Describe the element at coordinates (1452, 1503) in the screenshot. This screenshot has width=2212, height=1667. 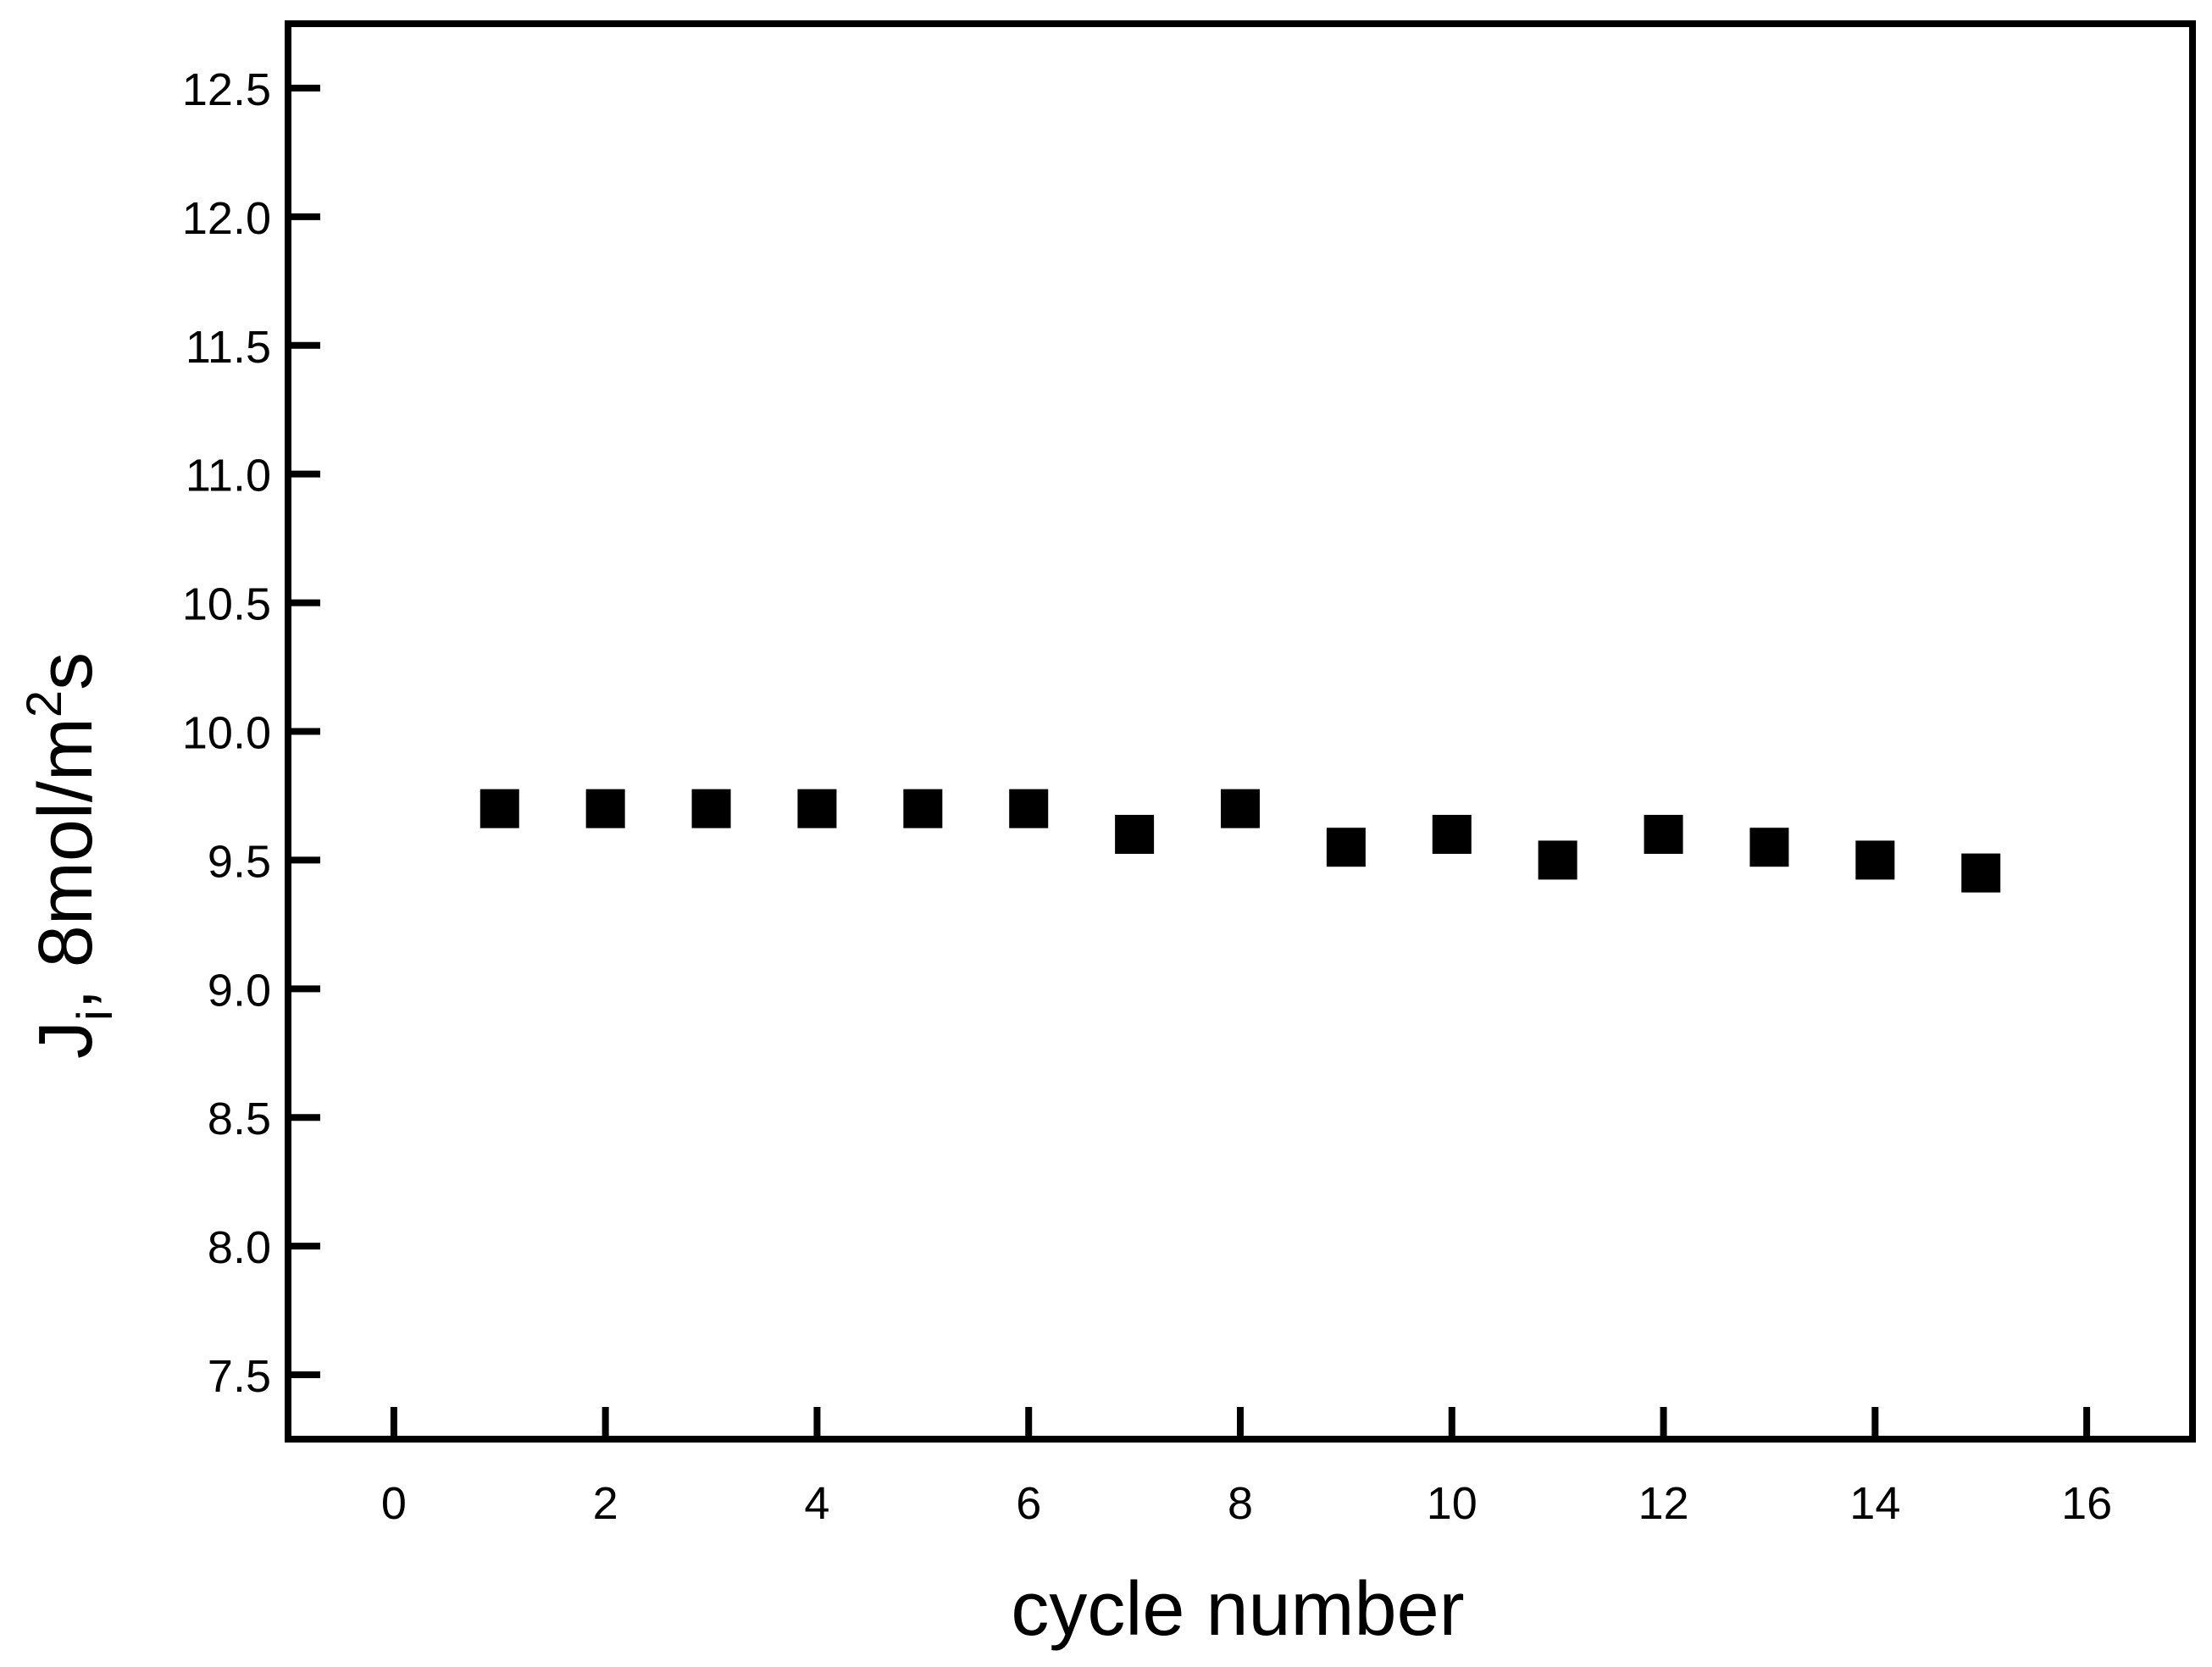
I see `x-tick-label: 10` at that location.